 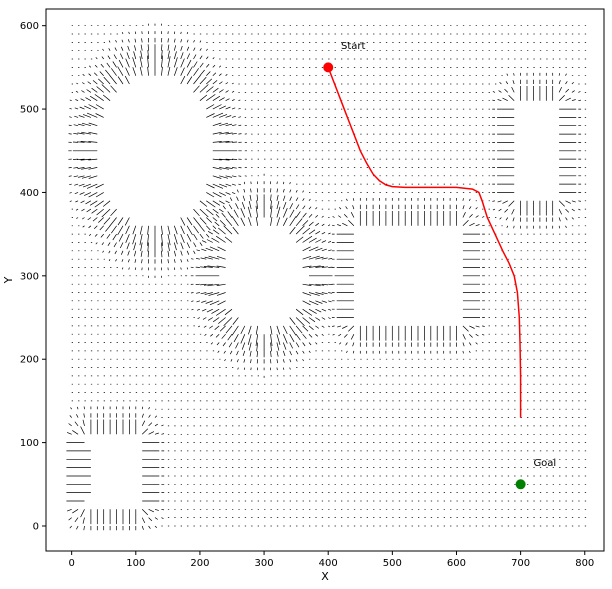 What do you see at coordinates (29, 443) in the screenshot?
I see `y-tick-label: 100` at bounding box center [29, 443].